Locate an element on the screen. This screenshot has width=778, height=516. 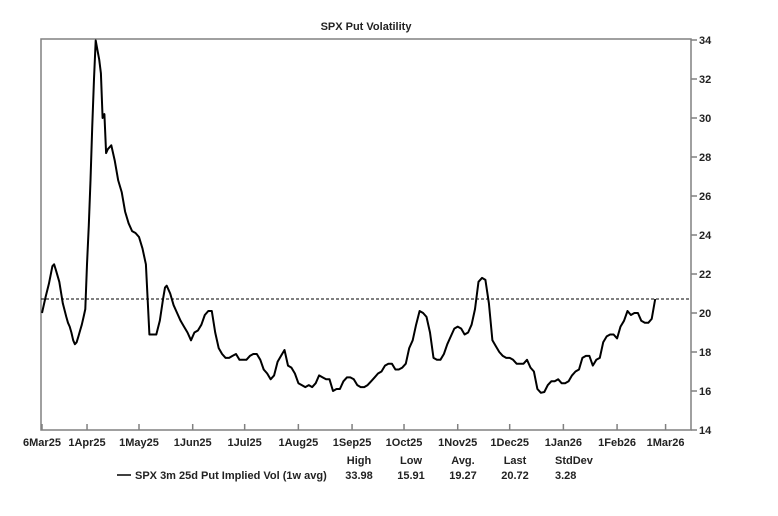
x-tick-label: 1Oct25 is located at coordinates (404, 443).